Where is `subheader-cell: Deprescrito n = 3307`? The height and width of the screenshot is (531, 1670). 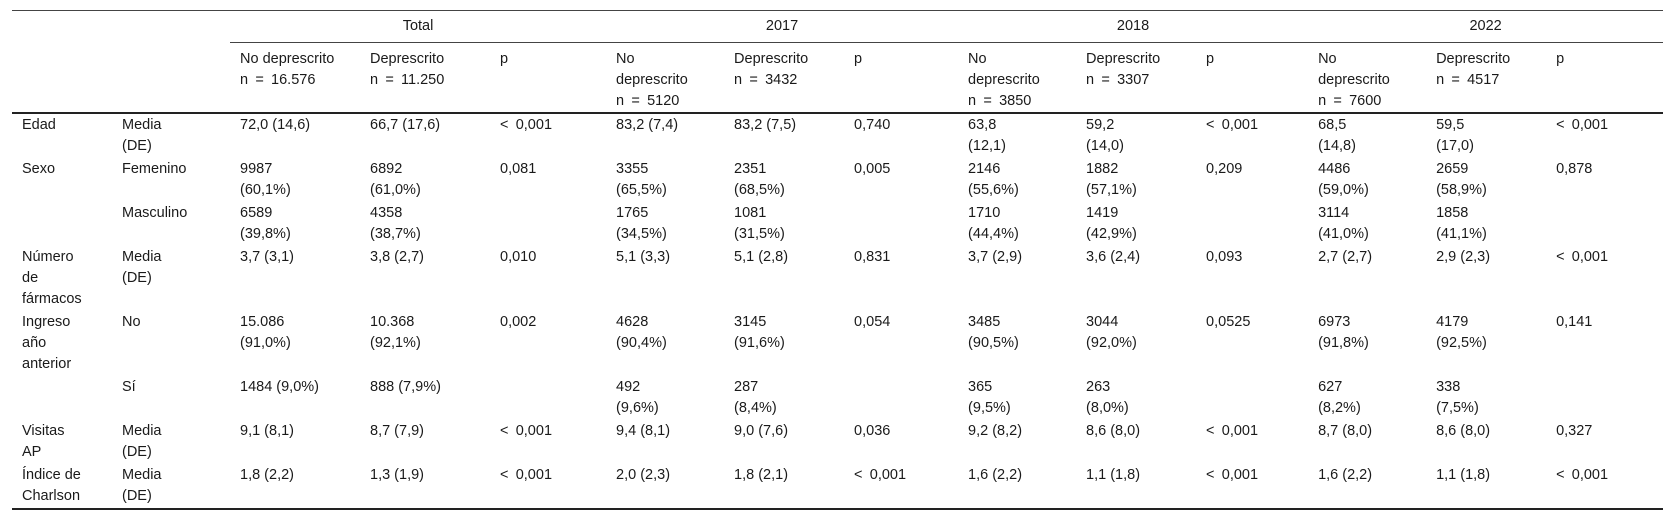 subheader-cell: Deprescrito n = 3307 is located at coordinates (1123, 69).